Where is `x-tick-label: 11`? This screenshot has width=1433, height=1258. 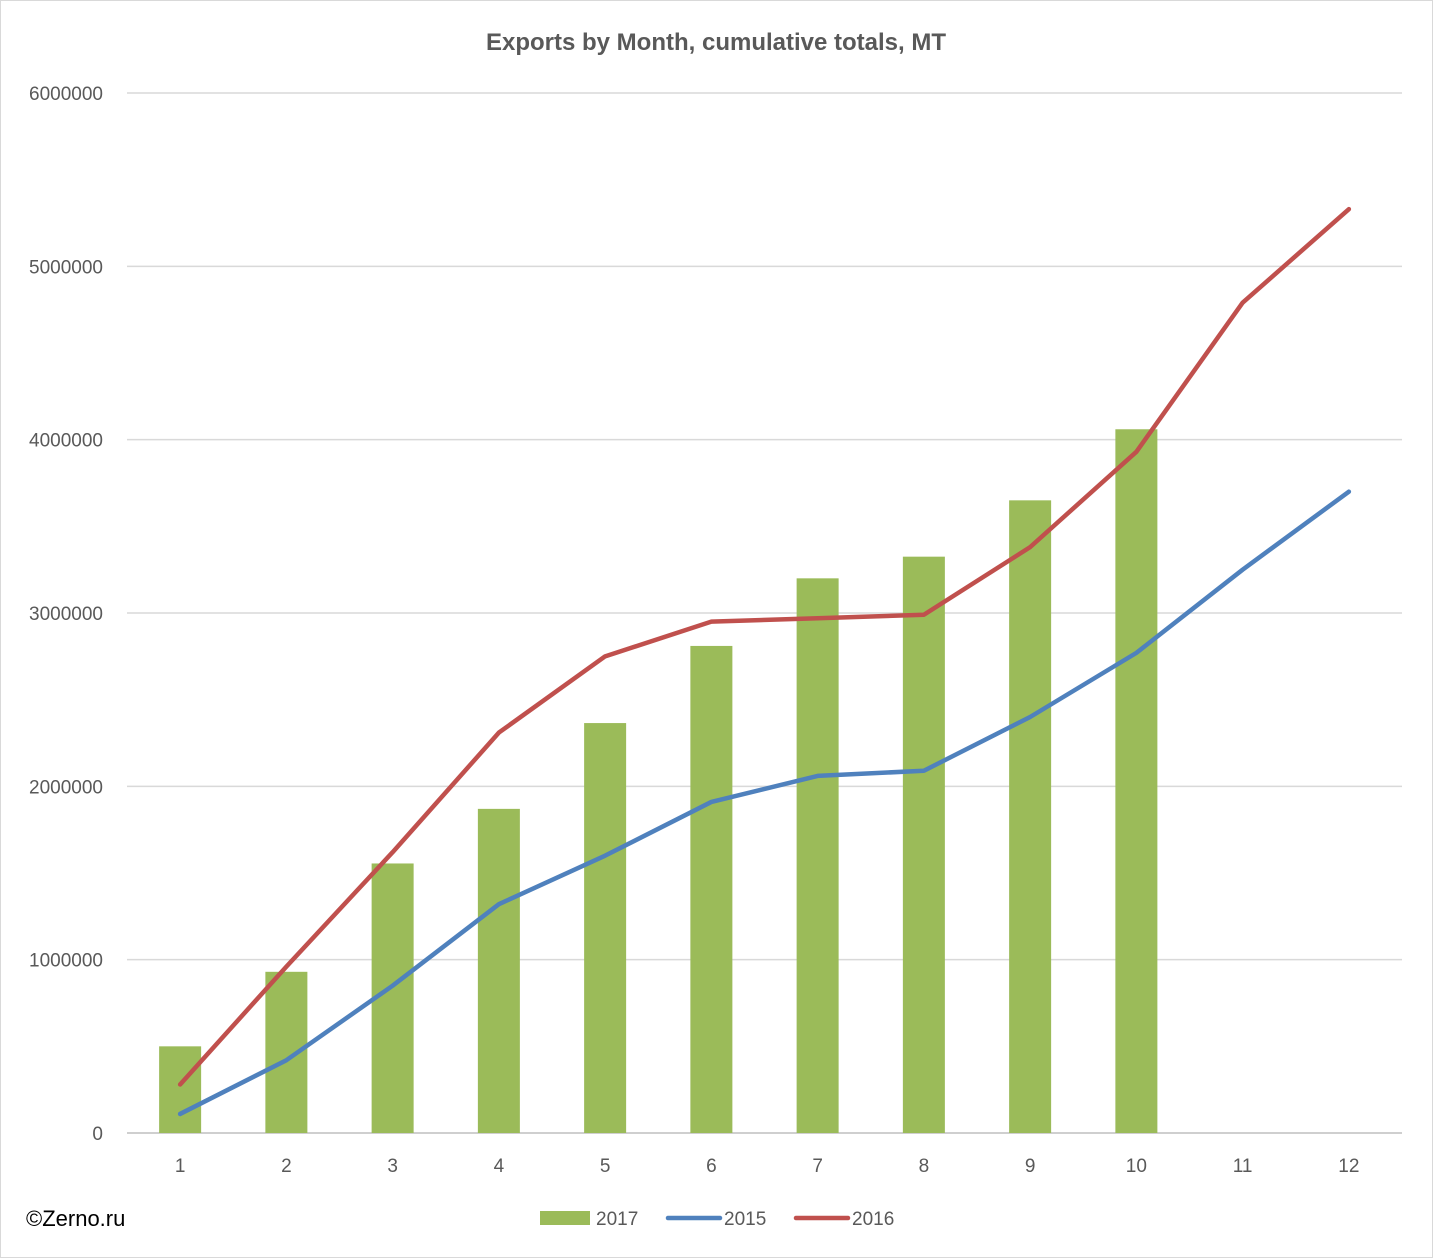 x-tick-label: 11 is located at coordinates (1243, 1166).